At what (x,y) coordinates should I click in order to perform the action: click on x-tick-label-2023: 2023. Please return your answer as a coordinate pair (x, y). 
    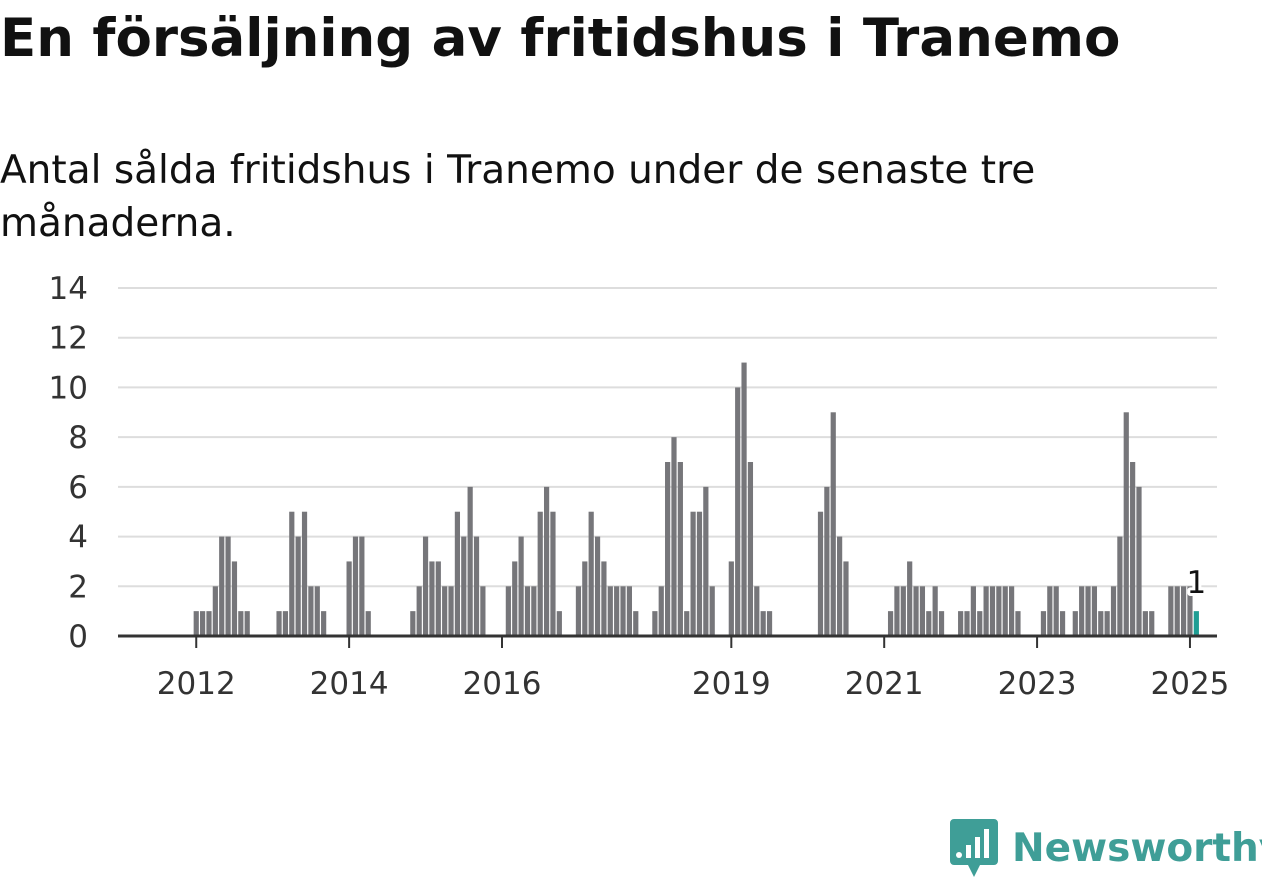
    Looking at the image, I should click on (1037, 684).